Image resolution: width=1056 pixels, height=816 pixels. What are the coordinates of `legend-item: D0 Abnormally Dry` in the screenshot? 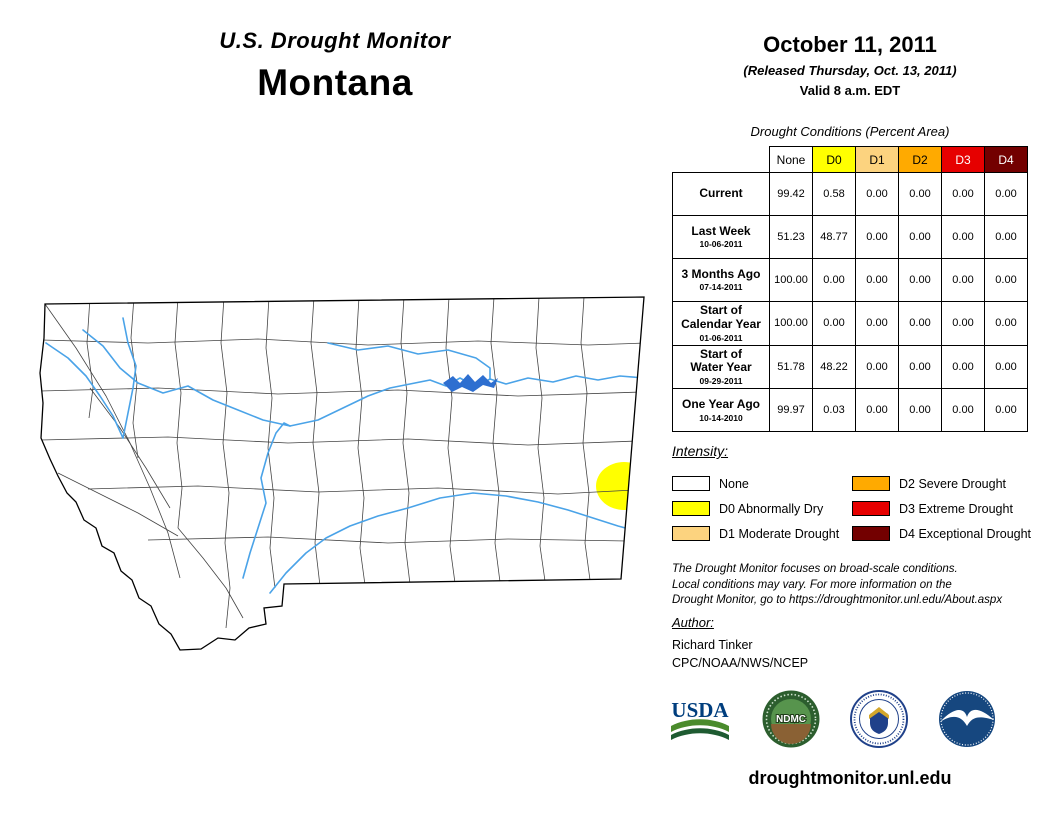 It's located at (762, 508).